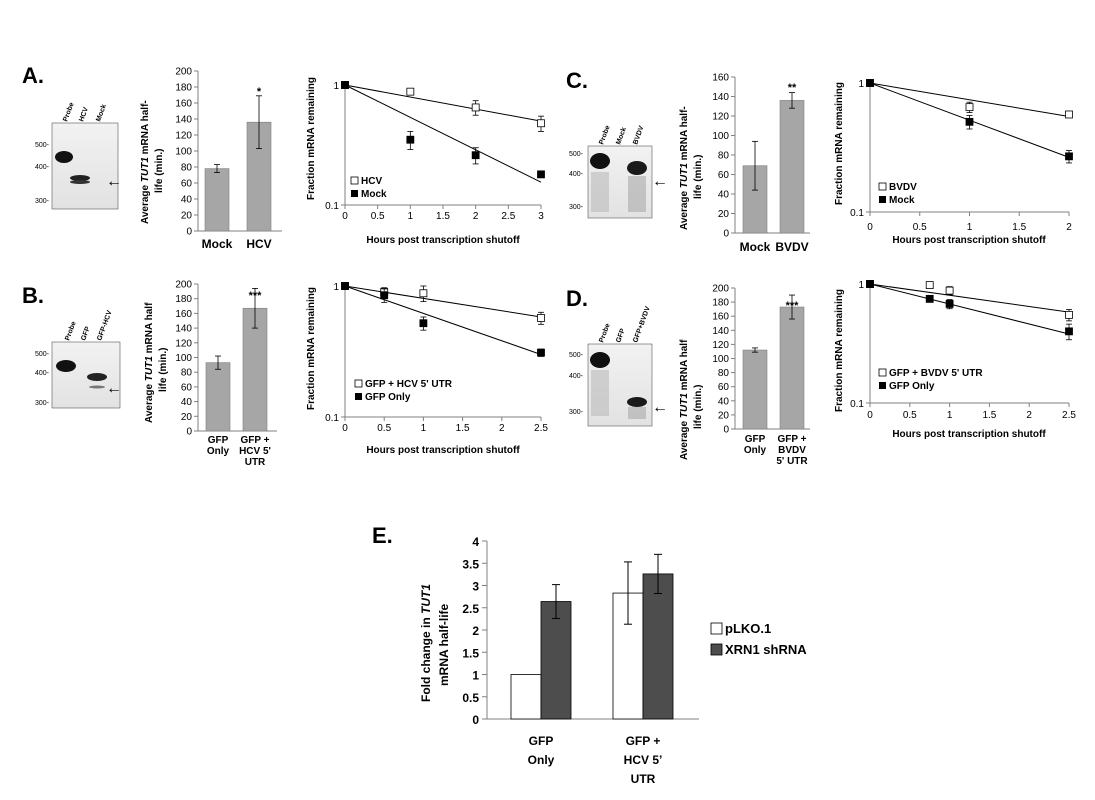 This screenshot has width=1095, height=800. I want to click on gel-c-marker-300: 300-, so click(576, 207).